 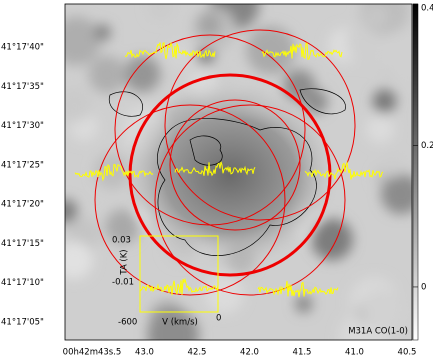 I want to click on x-tick-label: 43.0, so click(x=144, y=353).